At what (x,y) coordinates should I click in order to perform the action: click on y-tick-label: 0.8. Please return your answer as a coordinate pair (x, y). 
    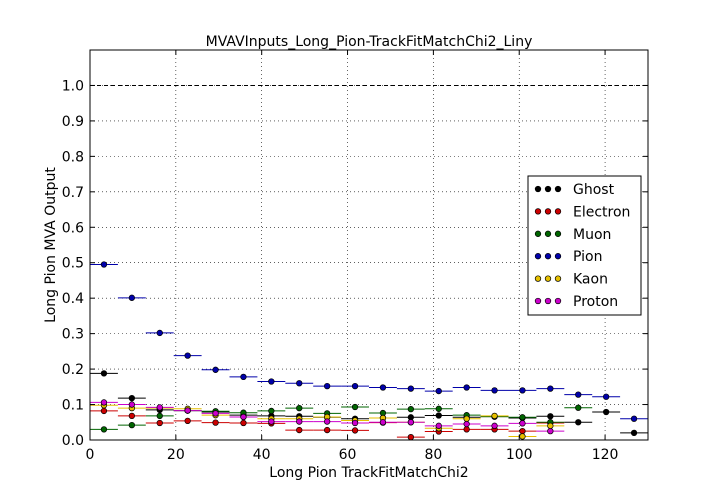
    Looking at the image, I should click on (73, 157).